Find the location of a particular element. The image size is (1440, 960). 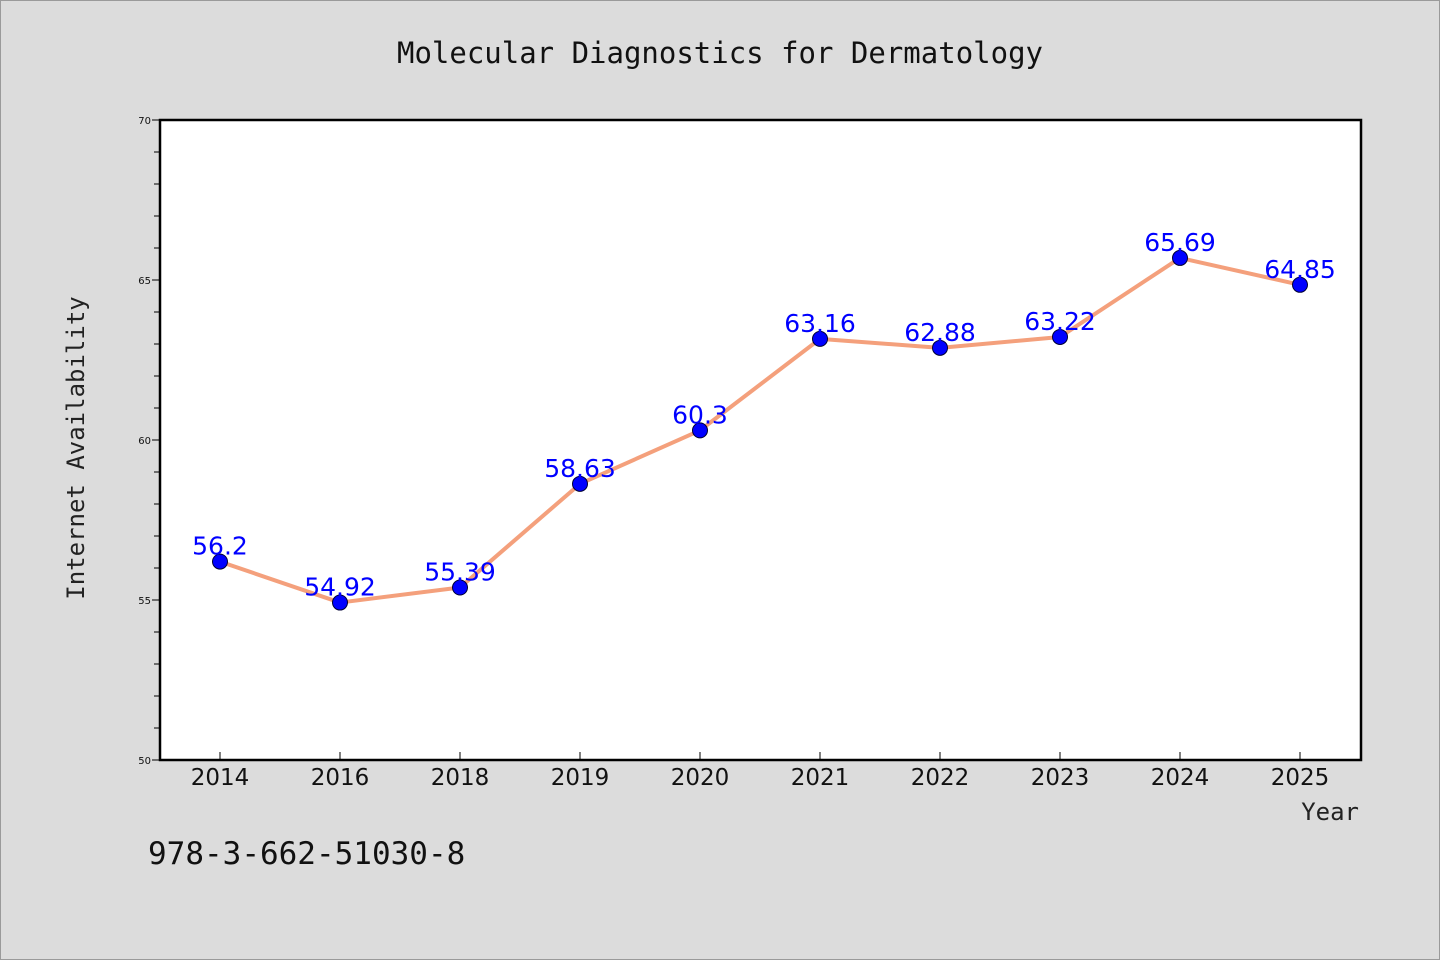

x-tick-label: 2022 is located at coordinates (940, 778).